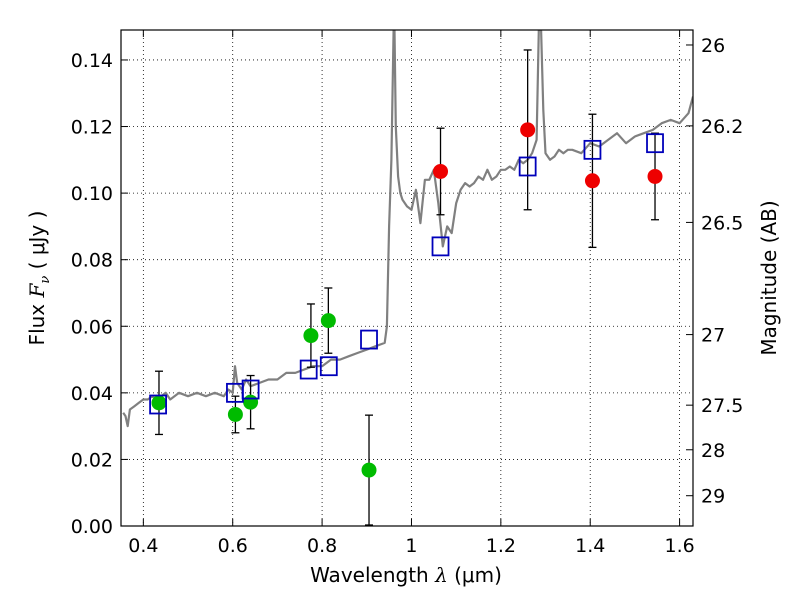  I want to click on right-tick-label: 29, so click(713, 497).